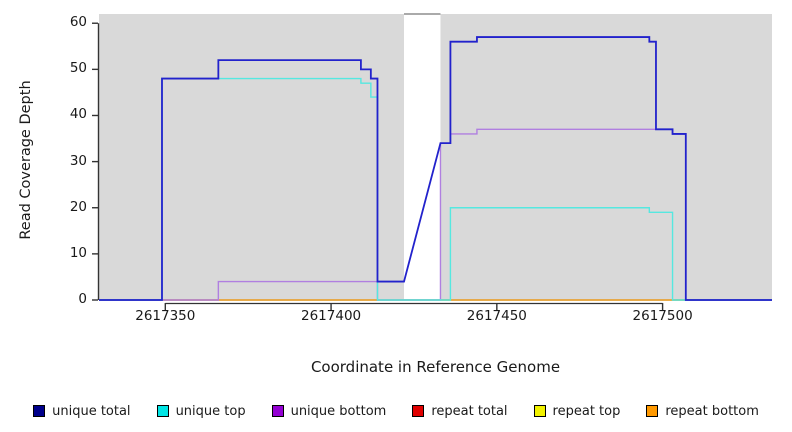 The image size is (792, 432). Describe the element at coordinates (165, 316) in the screenshot. I see `x-tick-label: 2617350` at that location.